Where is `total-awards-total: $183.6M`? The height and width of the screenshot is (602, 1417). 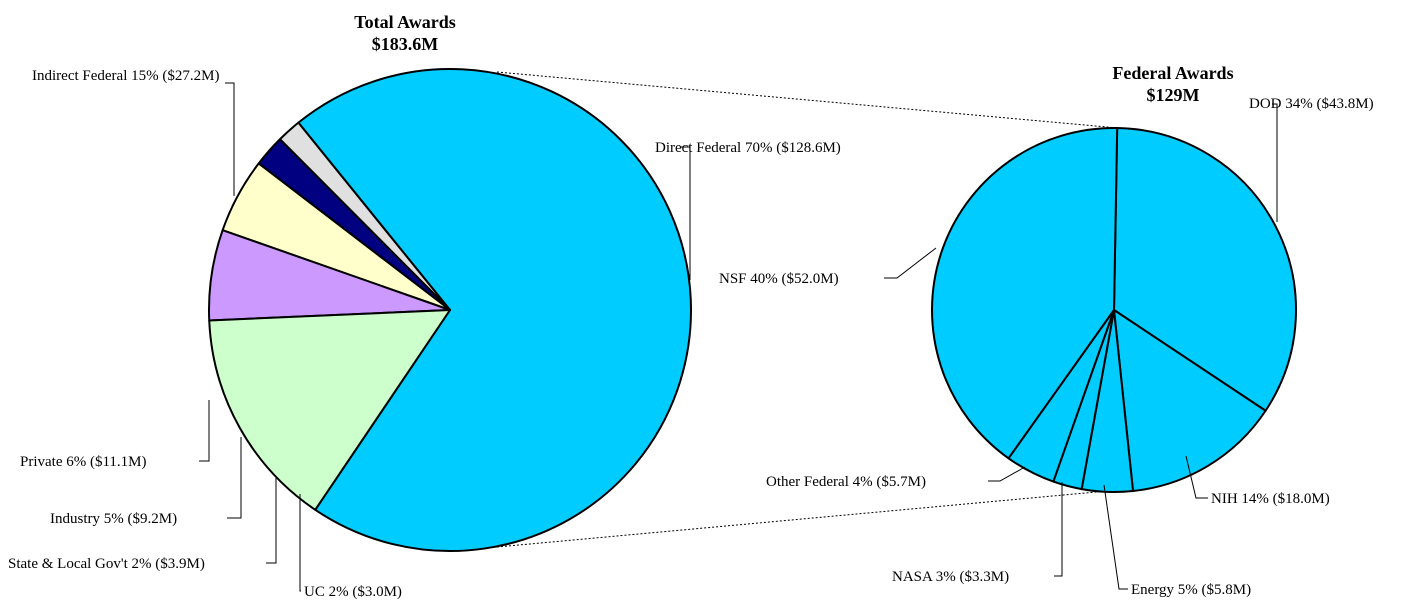
total-awards-total: $183.6M is located at coordinates (405, 44).